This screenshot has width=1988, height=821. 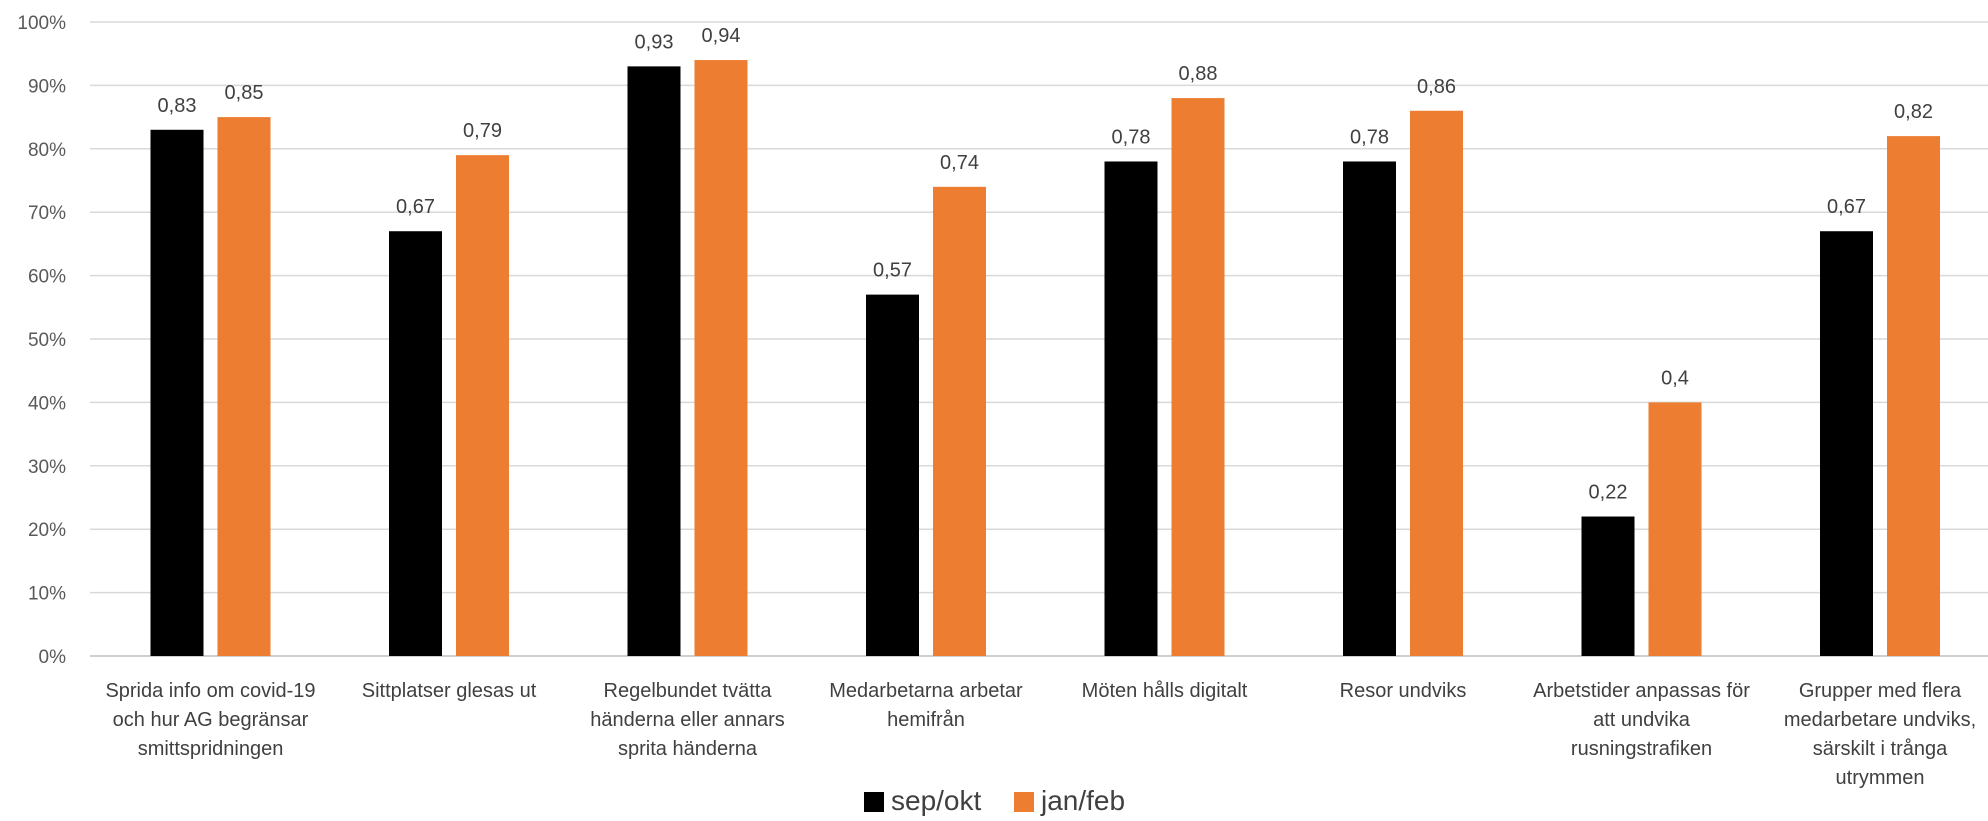 I want to click on data-label: 0,85, so click(x=244, y=93).